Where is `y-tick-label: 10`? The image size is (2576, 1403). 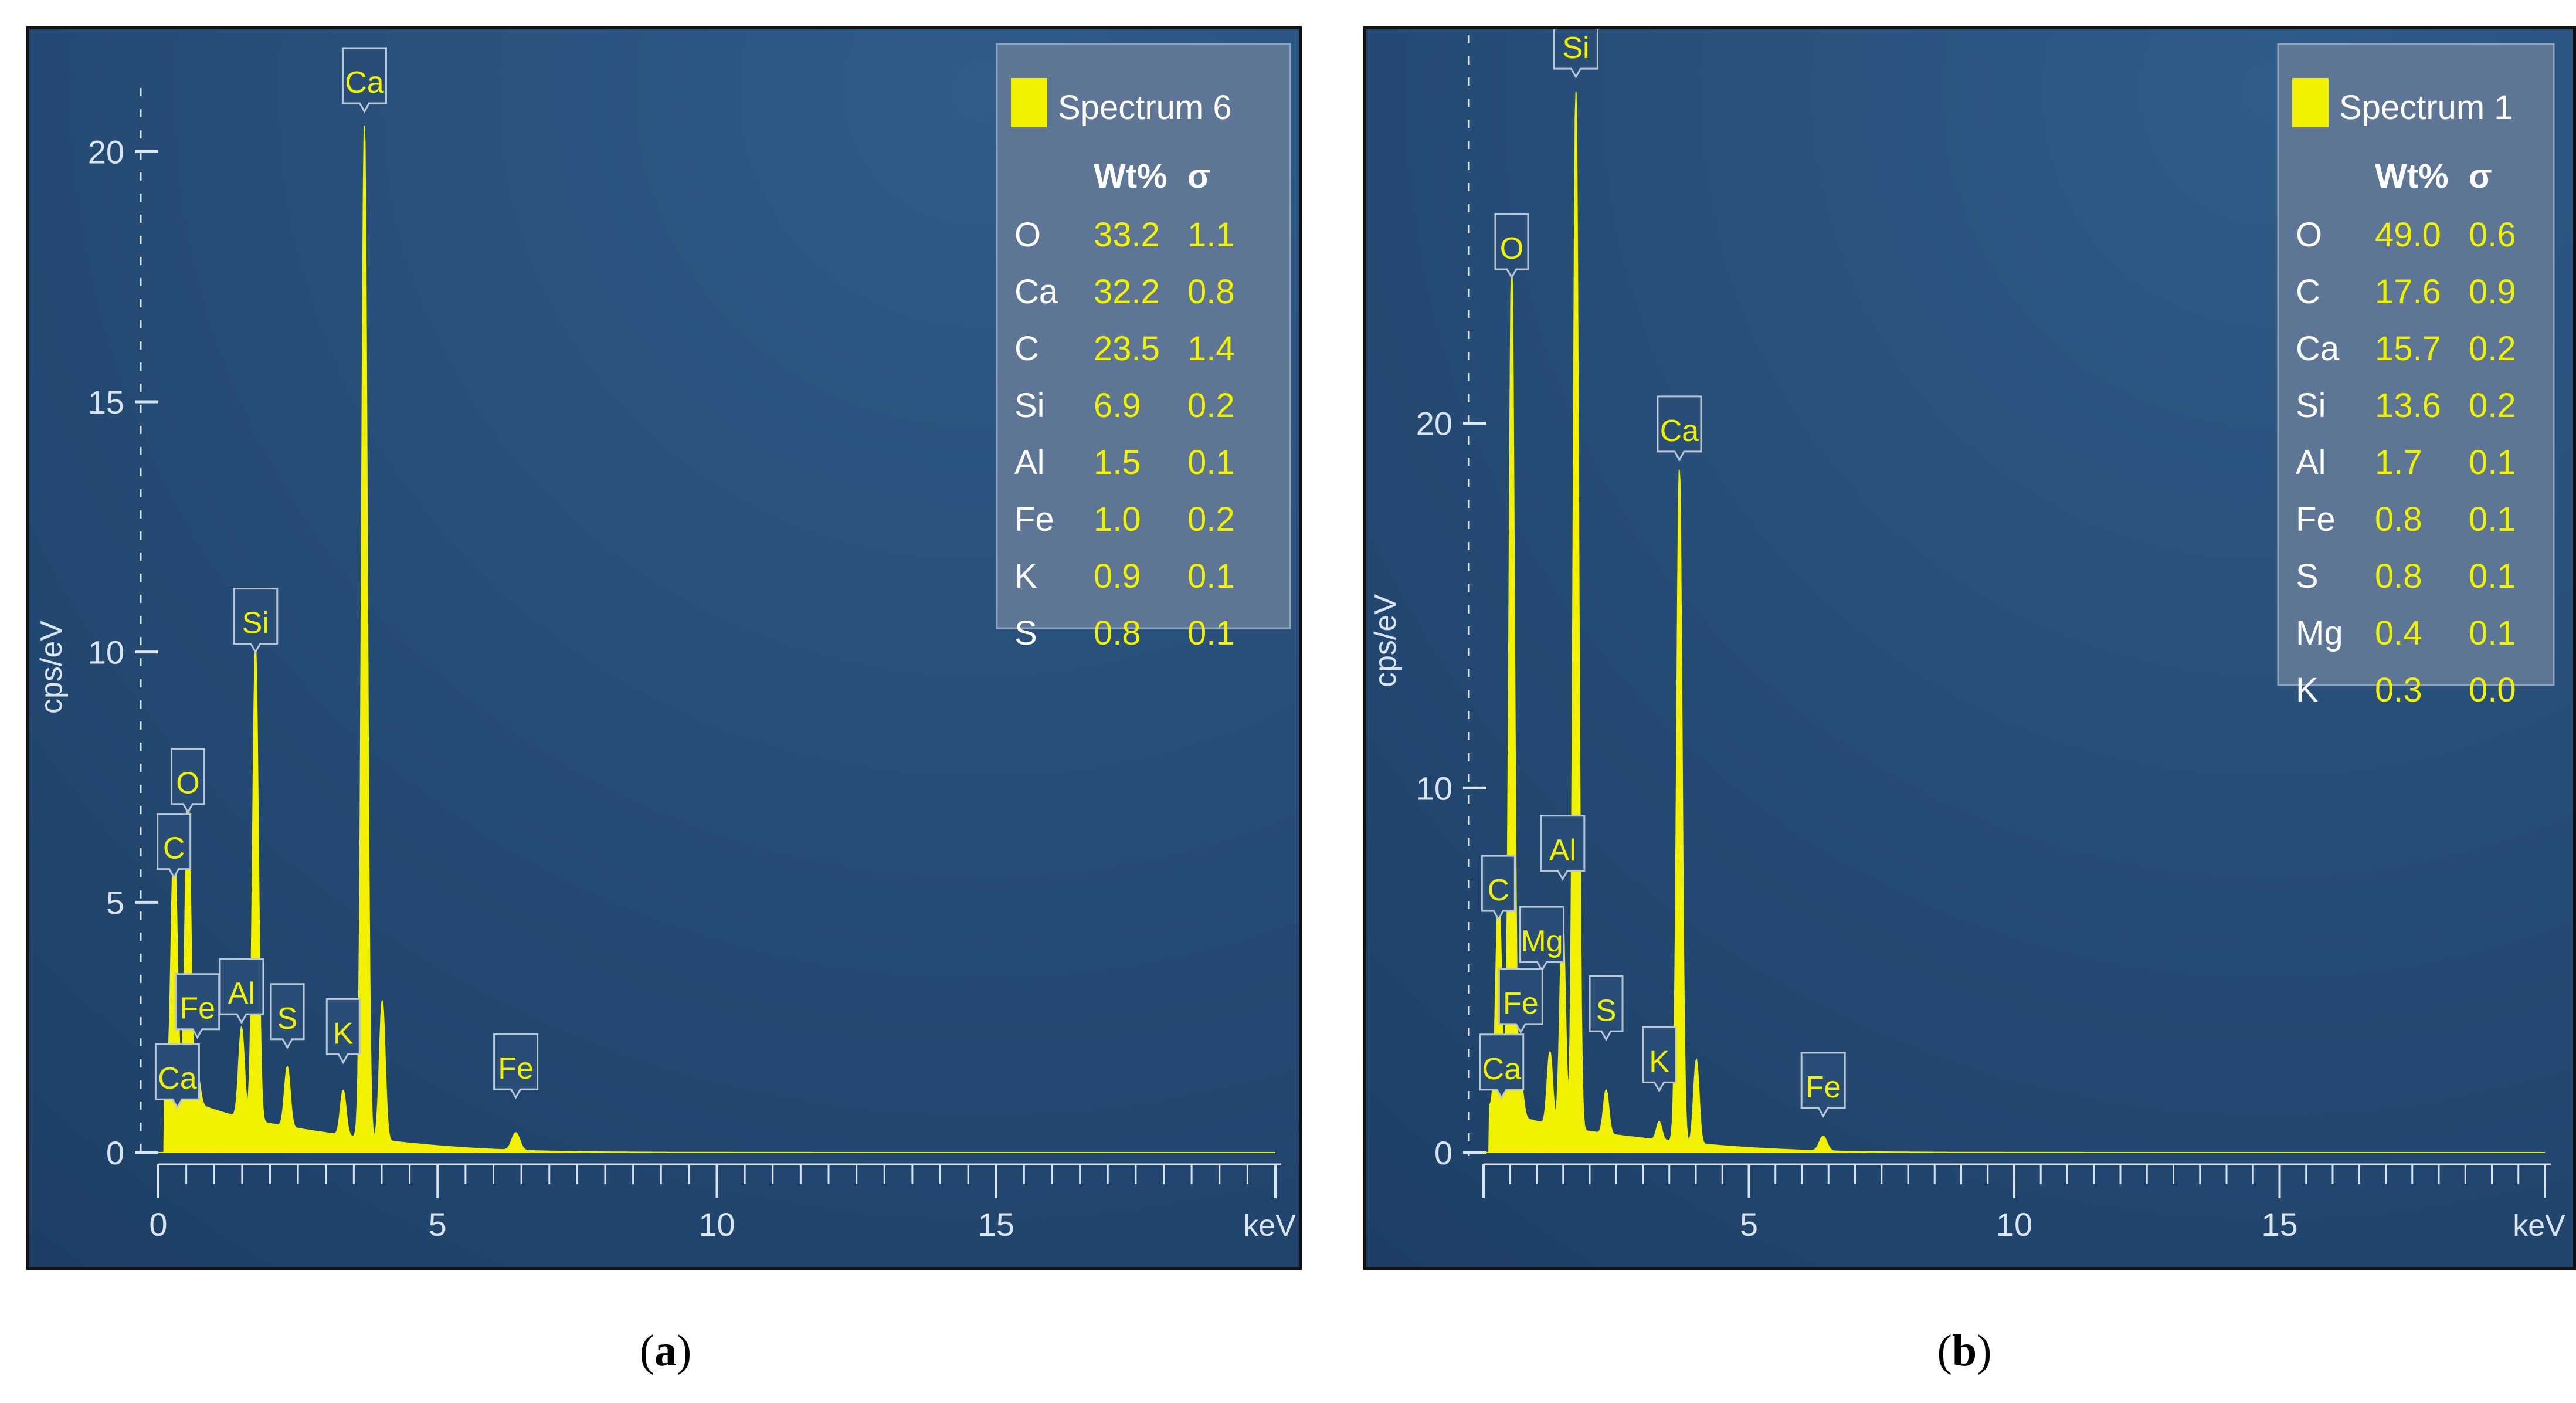 y-tick-label: 10 is located at coordinates (106, 652).